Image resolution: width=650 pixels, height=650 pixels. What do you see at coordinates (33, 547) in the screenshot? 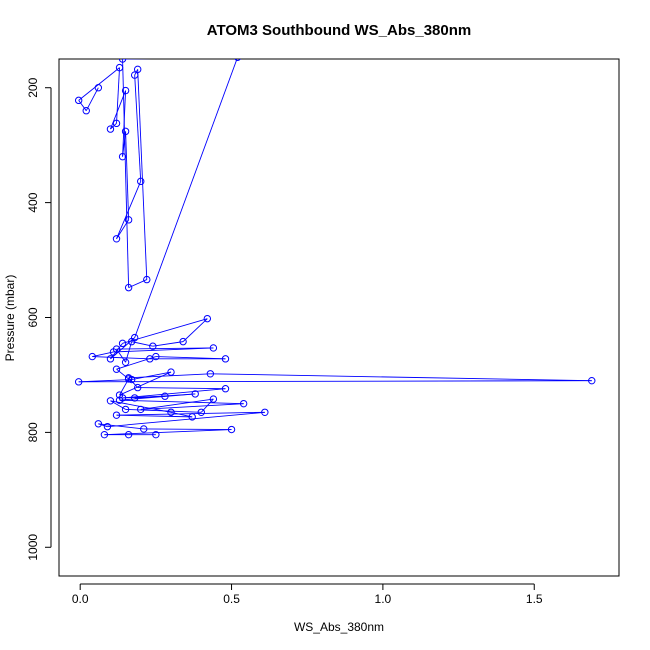
I see `y-tick-label: 1000` at bounding box center [33, 547].